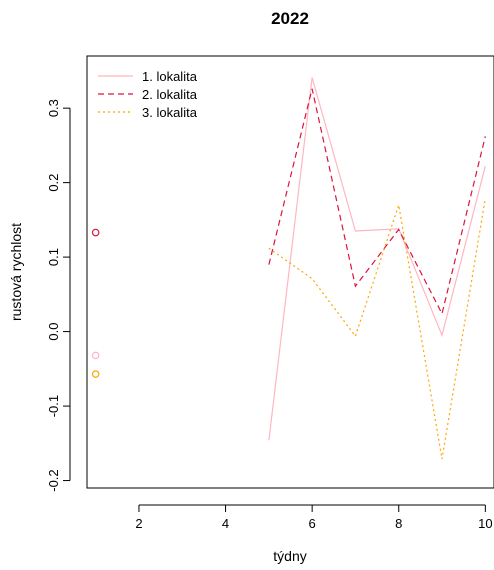  I want to click on series-3-point, so click(95, 374).